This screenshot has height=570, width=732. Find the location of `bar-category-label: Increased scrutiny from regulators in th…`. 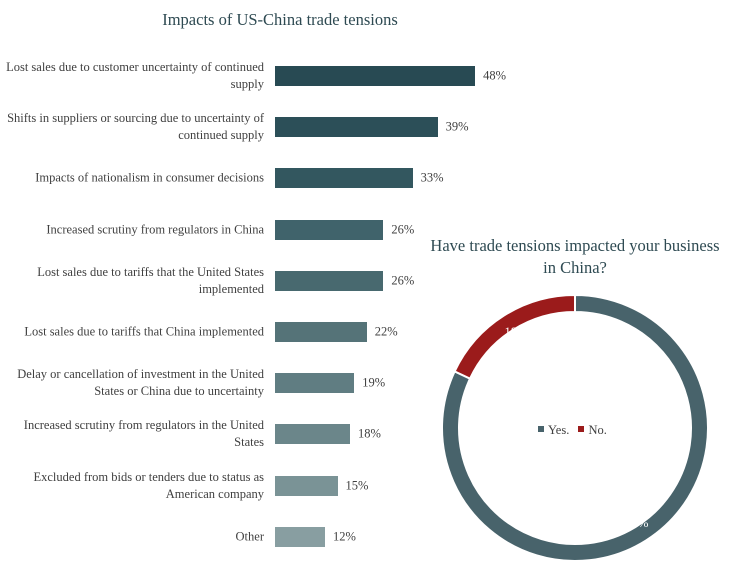

bar-category-label: Increased scrutiny from regulators in th… is located at coordinates (143, 434).